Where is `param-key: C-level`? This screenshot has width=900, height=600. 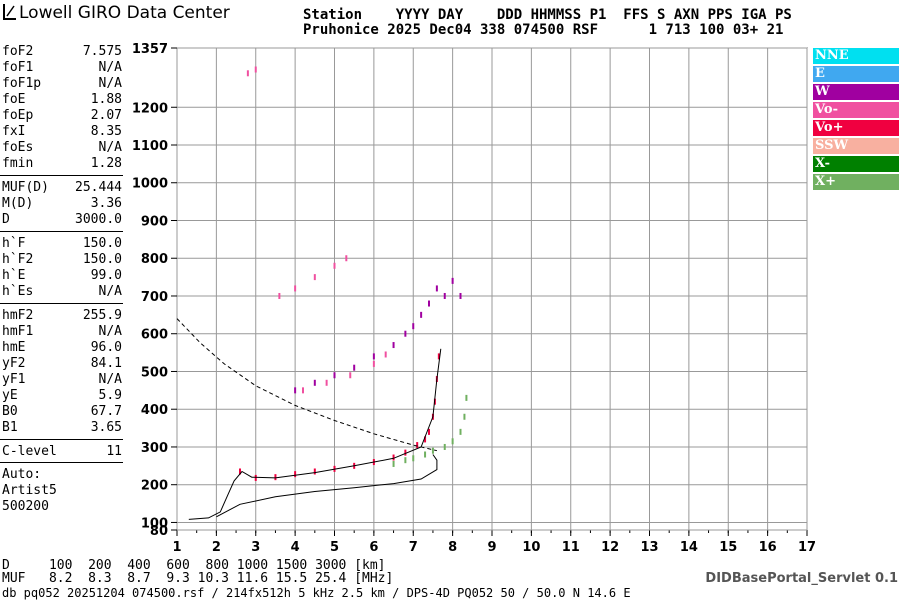 param-key: C-level is located at coordinates (29, 451).